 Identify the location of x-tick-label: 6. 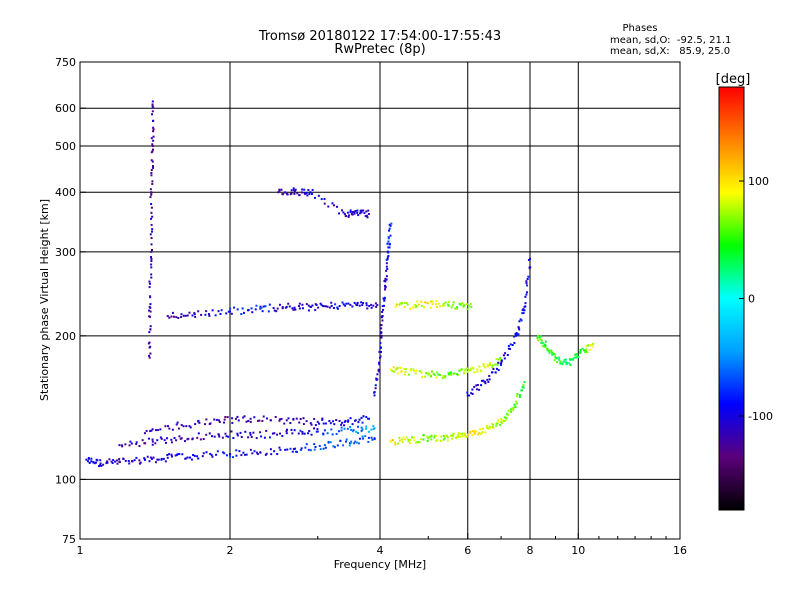
(467, 550).